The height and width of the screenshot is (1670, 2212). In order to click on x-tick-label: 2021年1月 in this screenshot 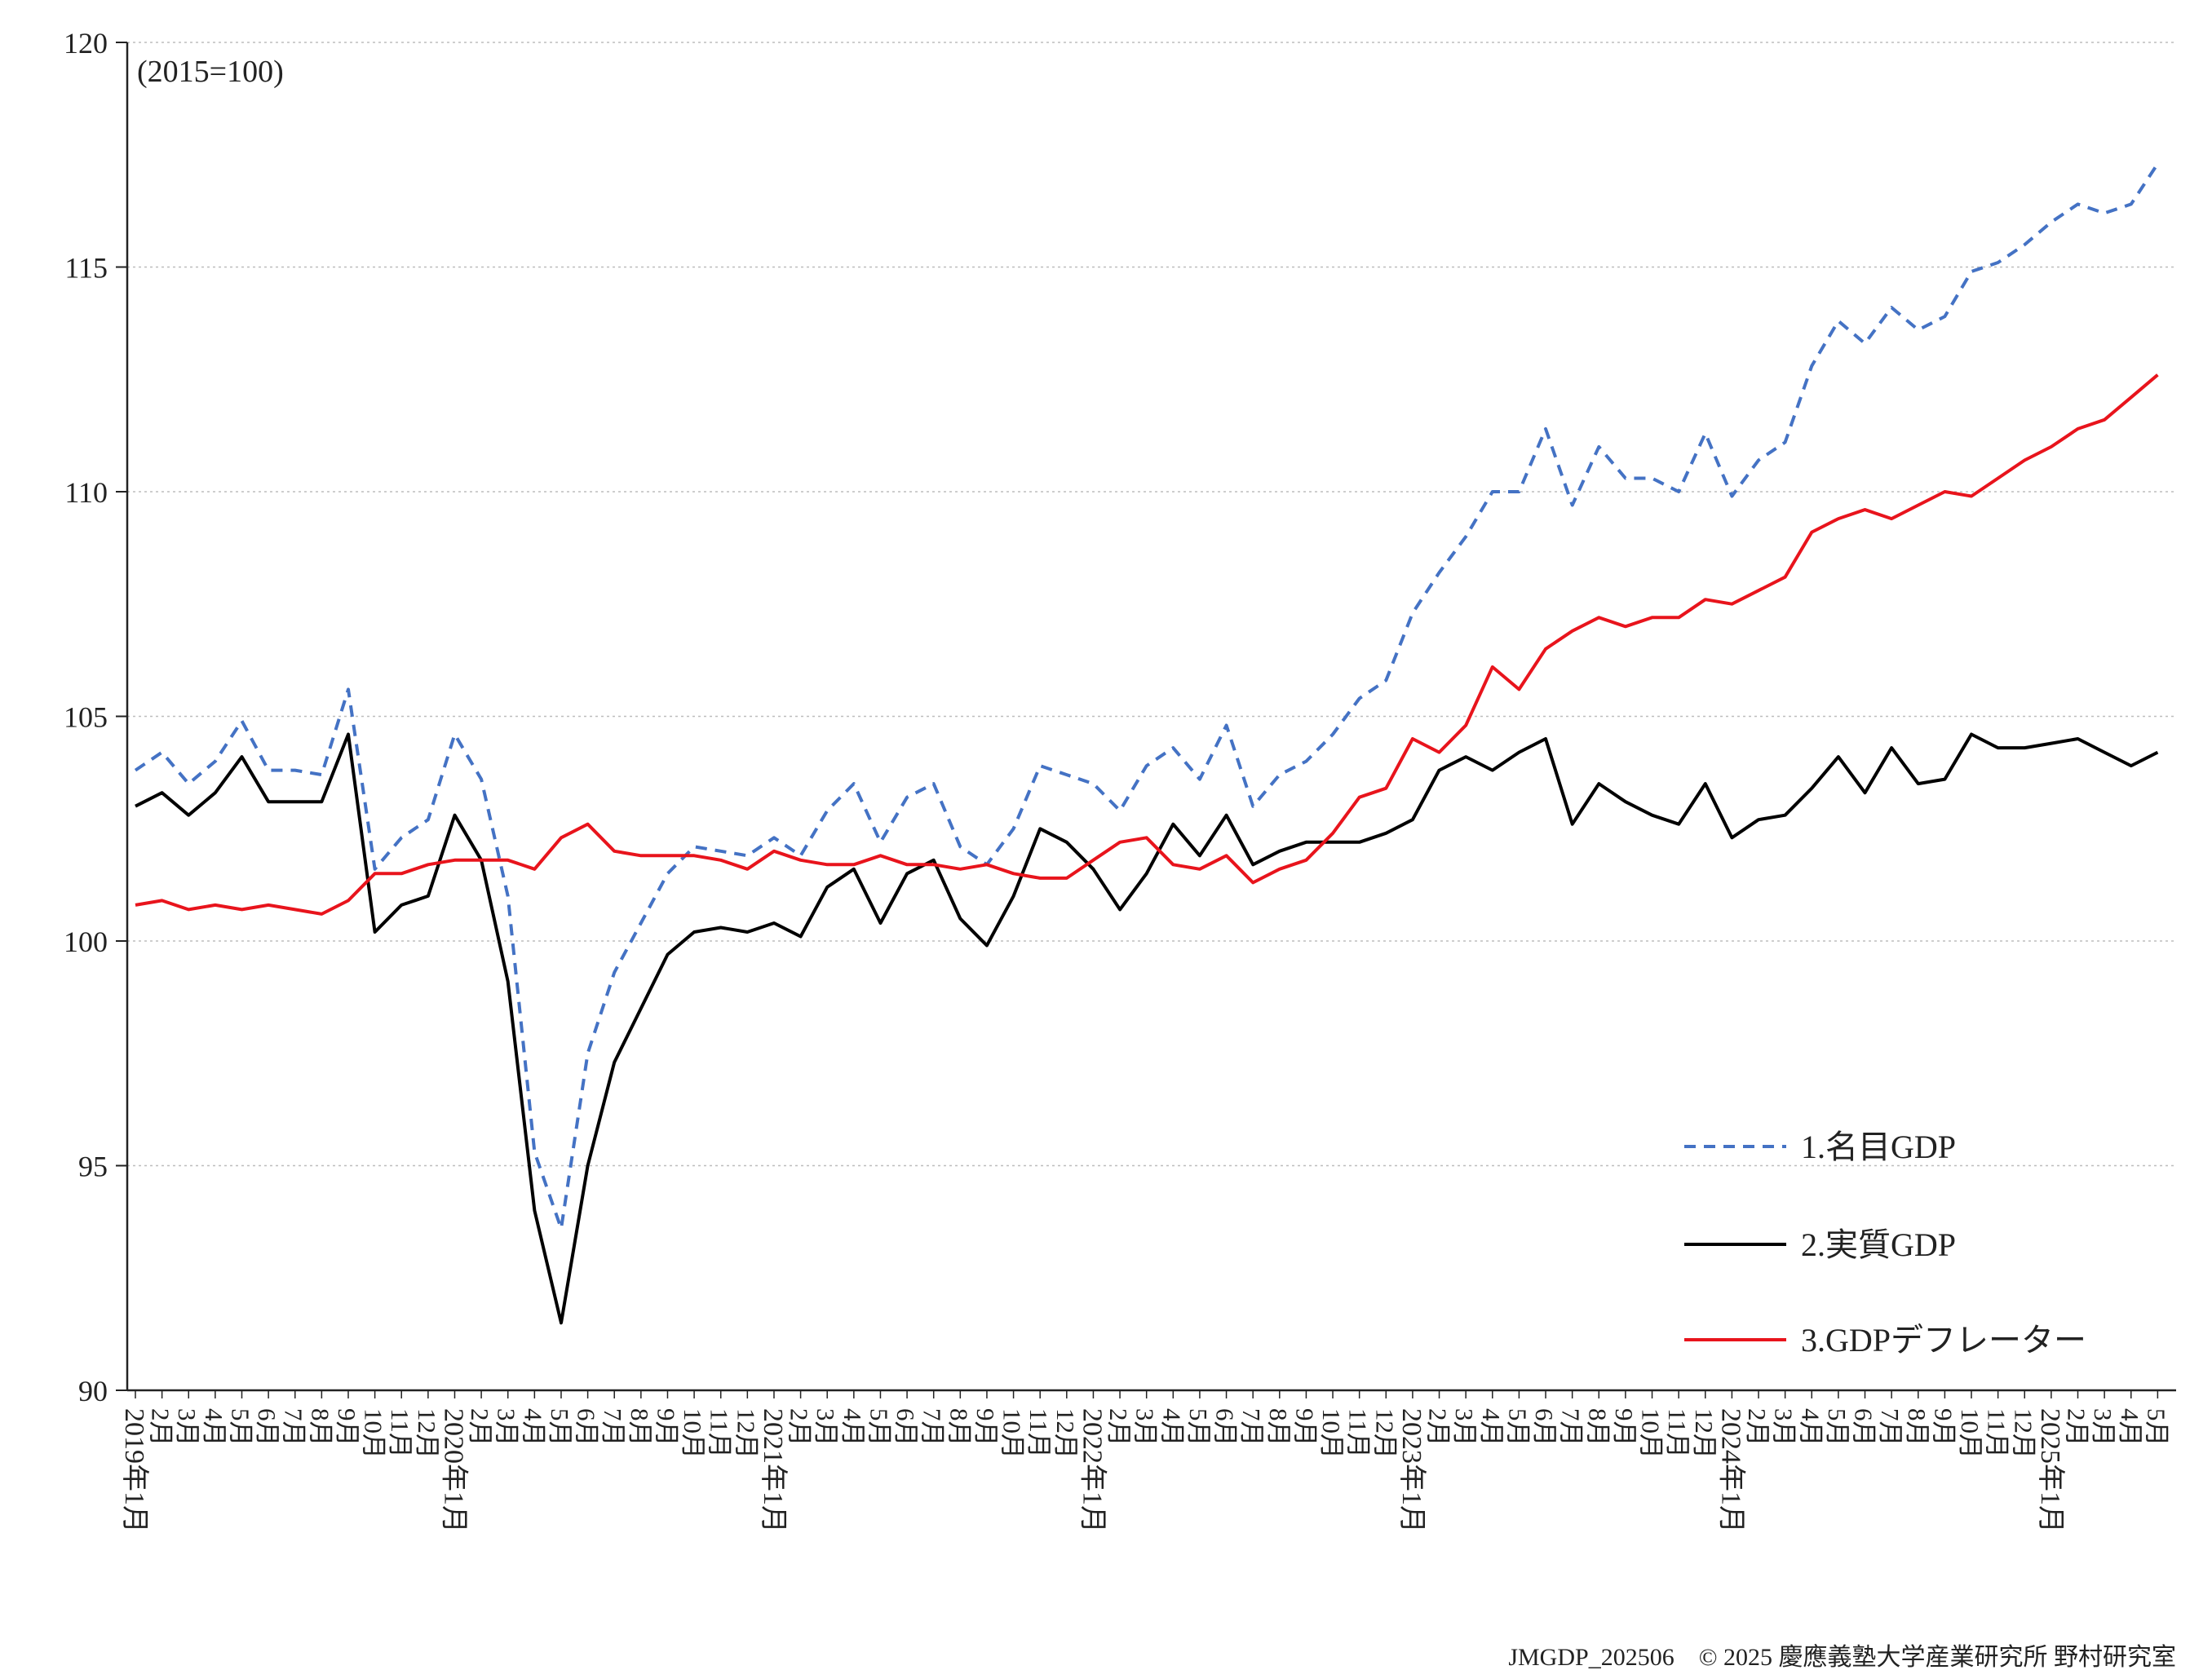, I will do `click(774, 1470)`.